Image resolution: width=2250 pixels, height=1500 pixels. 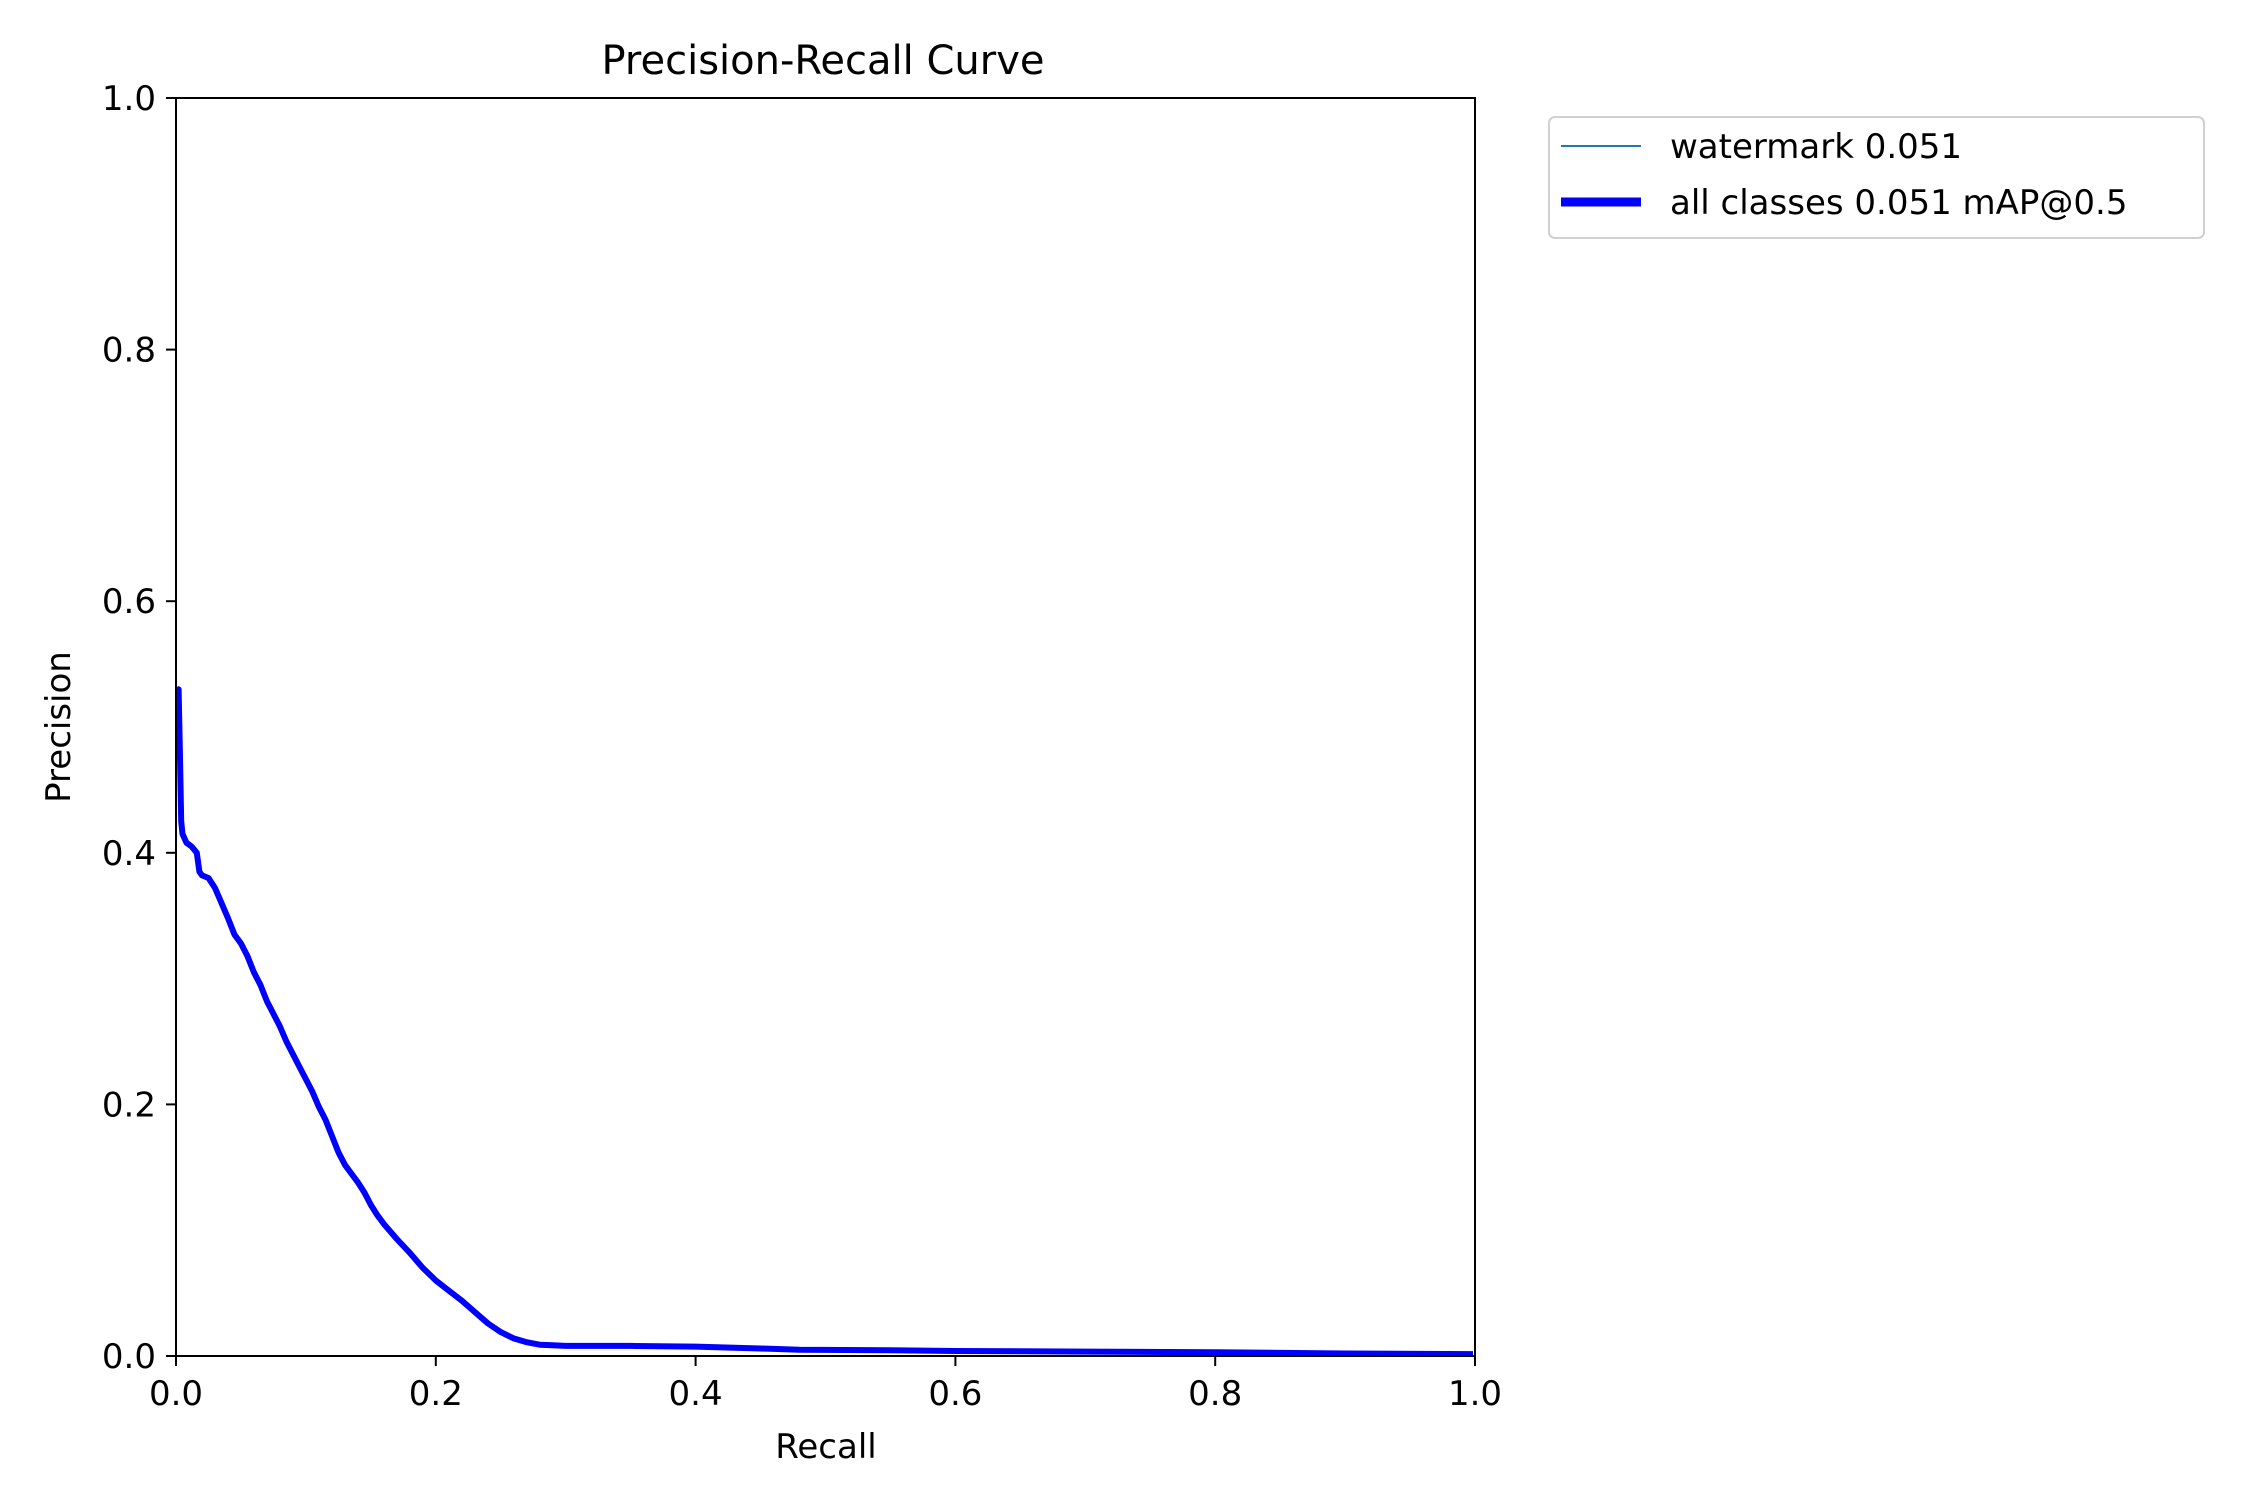 What do you see at coordinates (129, 1105) in the screenshot?
I see `y-tick-label: 0.2` at bounding box center [129, 1105].